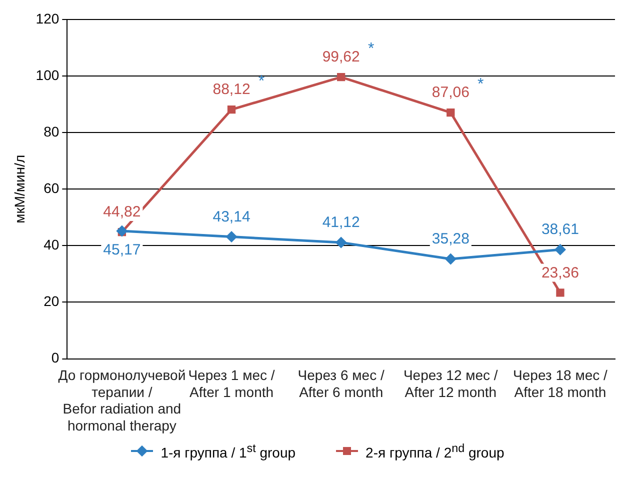 This screenshot has width=635, height=479. What do you see at coordinates (341, 223) in the screenshot?
I see `data-label: 41,12` at bounding box center [341, 223].